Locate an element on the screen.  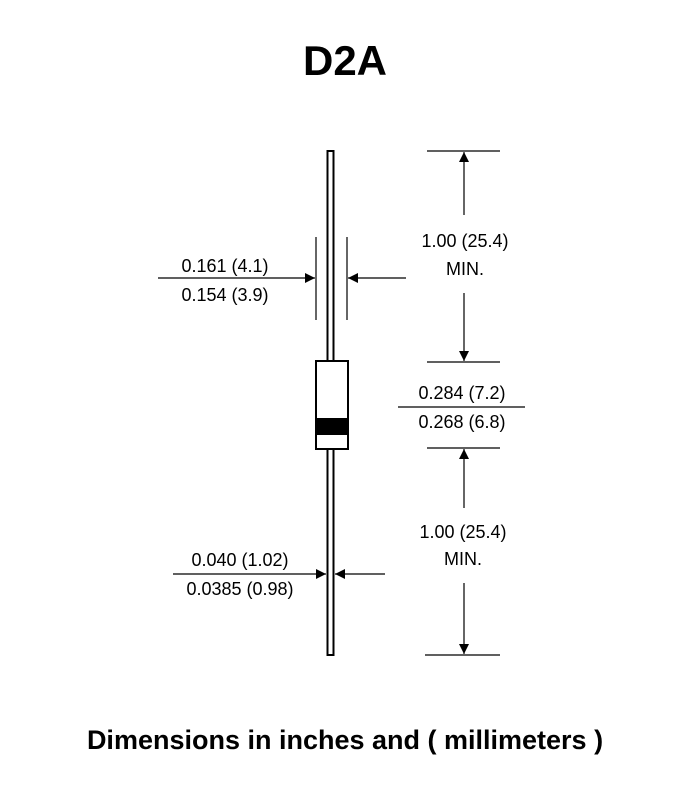
cathode-band is located at coordinates (332, 426).